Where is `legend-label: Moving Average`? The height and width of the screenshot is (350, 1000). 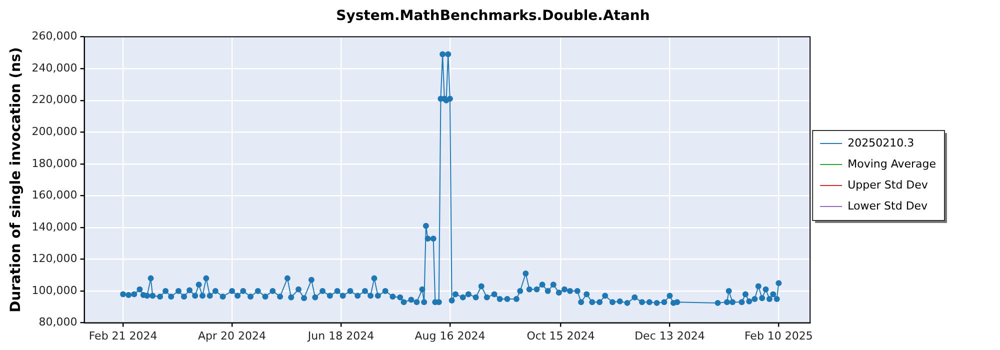 legend-label: Moving Average is located at coordinates (892, 163).